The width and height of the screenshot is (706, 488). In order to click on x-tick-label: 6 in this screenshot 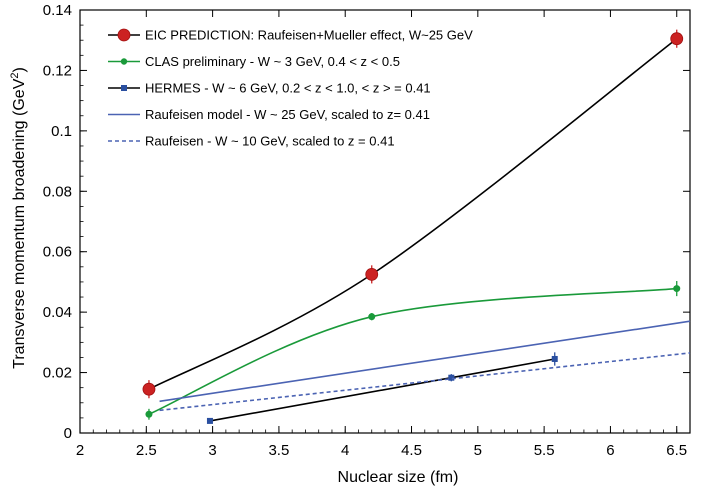, I will do `click(610, 450)`.